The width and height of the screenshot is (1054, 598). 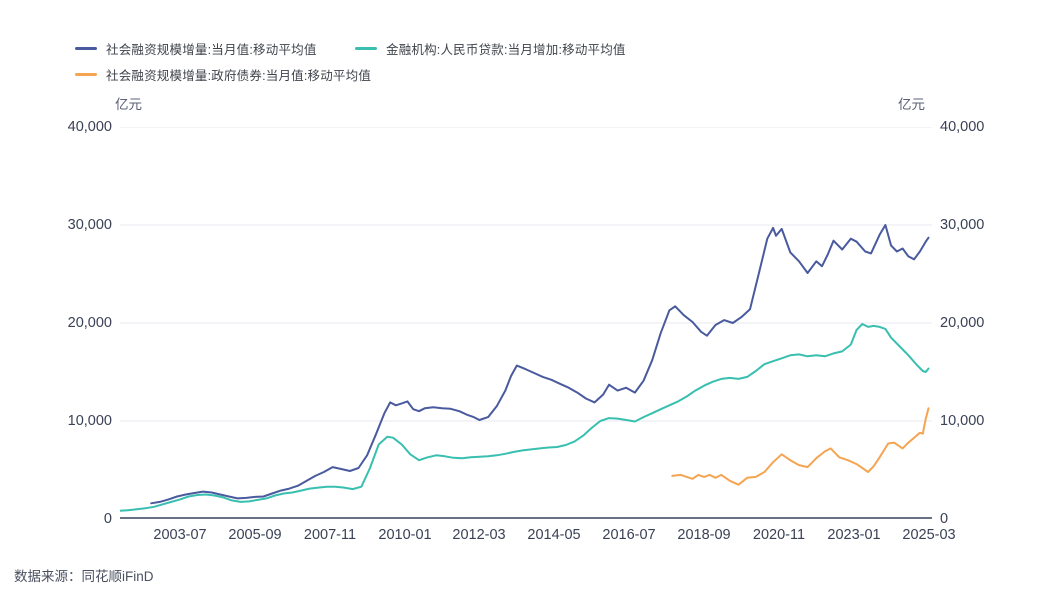 What do you see at coordinates (239, 75) in the screenshot?
I see `legend-label: 社会融资规模增量:政府债券:当月值:移动平均值` at bounding box center [239, 75].